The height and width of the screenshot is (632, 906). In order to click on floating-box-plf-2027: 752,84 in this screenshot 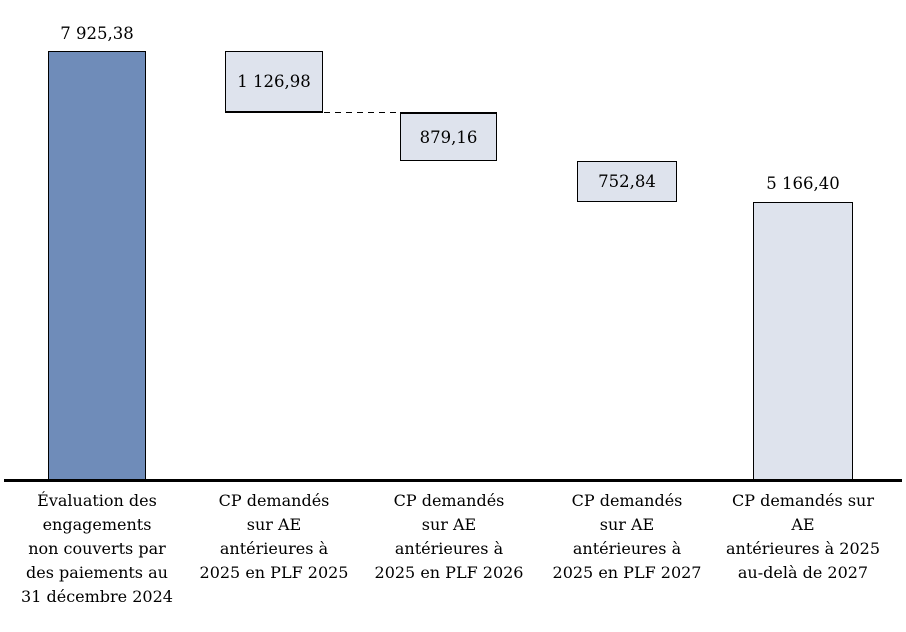, I will do `click(627, 181)`.